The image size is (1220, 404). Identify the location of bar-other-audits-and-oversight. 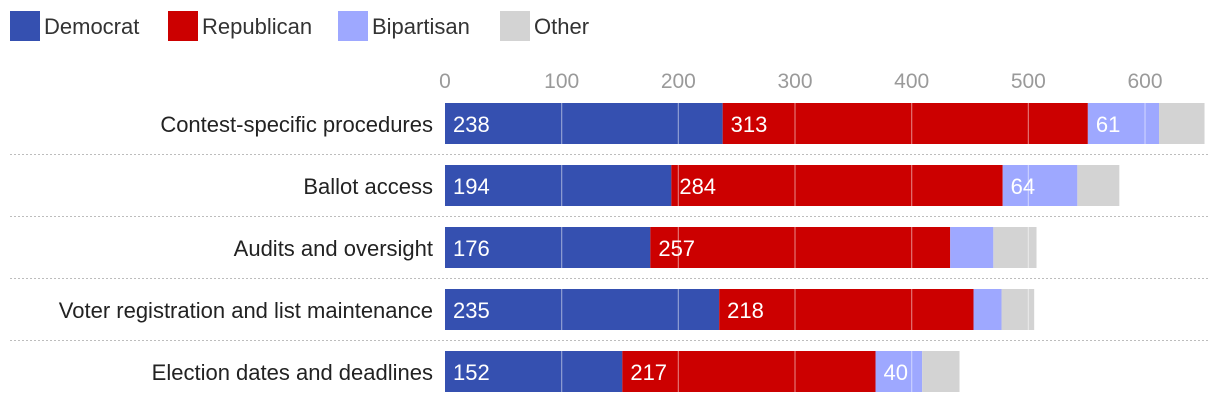
(1015, 247).